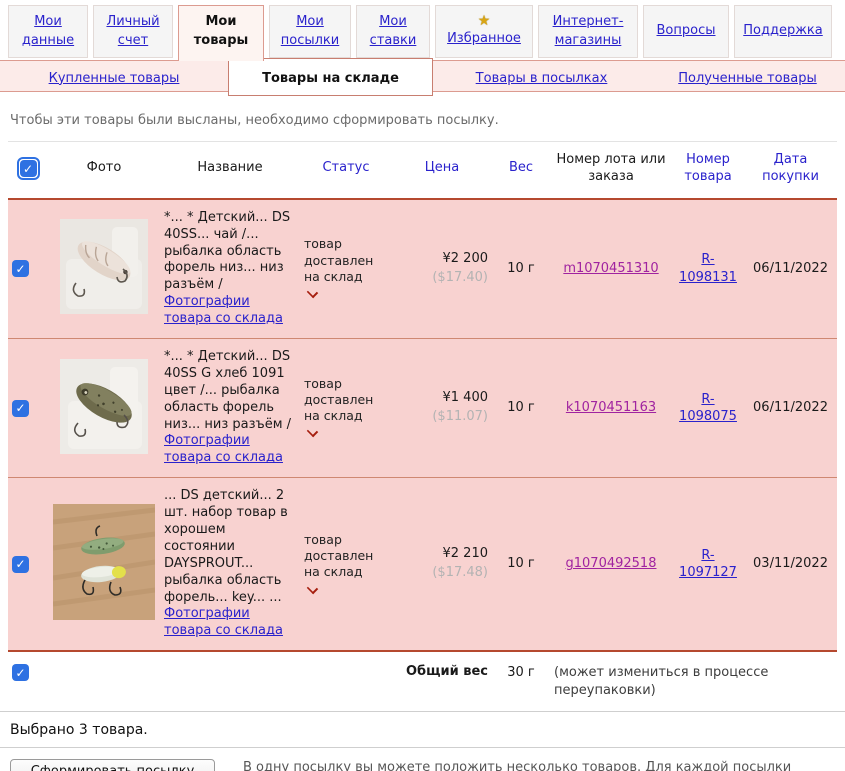  I want to click on subtab-purchased-goods: Купленные товары, so click(114, 78).